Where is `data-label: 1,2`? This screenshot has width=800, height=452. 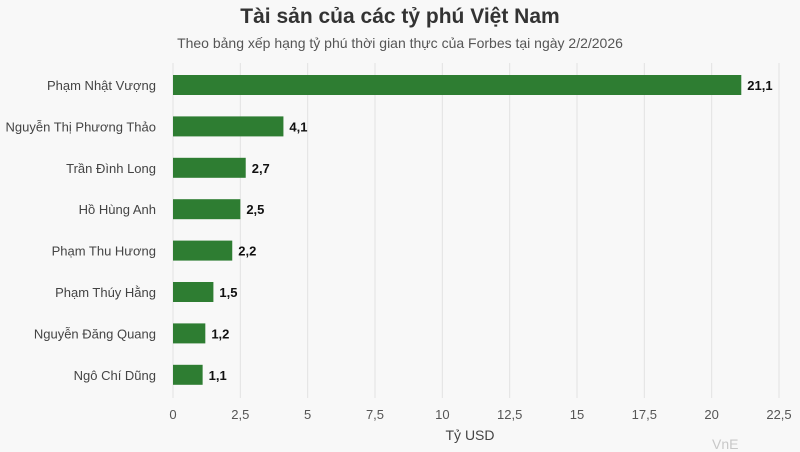 data-label: 1,2 is located at coordinates (220, 333).